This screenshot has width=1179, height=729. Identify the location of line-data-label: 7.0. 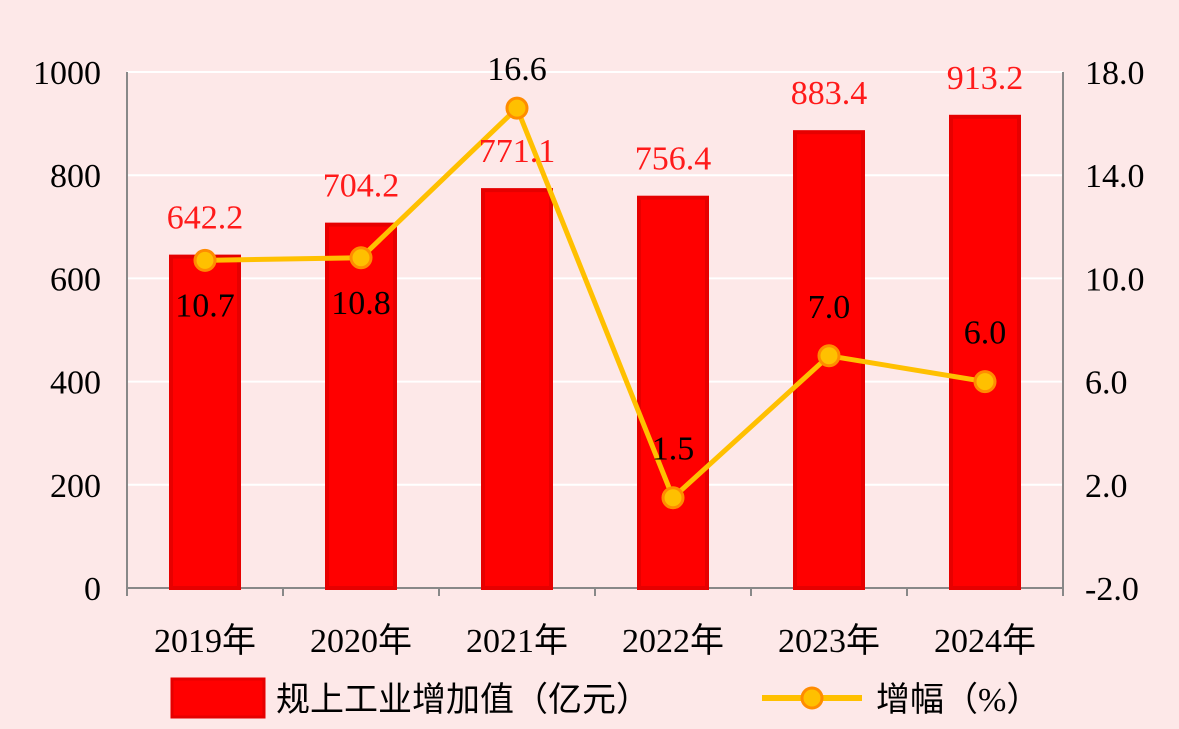
(829, 307).